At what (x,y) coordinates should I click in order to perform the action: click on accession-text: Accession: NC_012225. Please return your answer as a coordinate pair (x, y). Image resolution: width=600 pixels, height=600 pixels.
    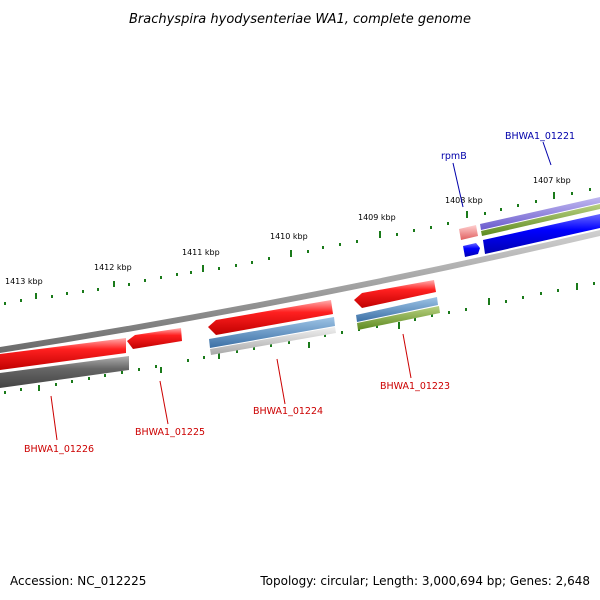
    Looking at the image, I should click on (78, 581).